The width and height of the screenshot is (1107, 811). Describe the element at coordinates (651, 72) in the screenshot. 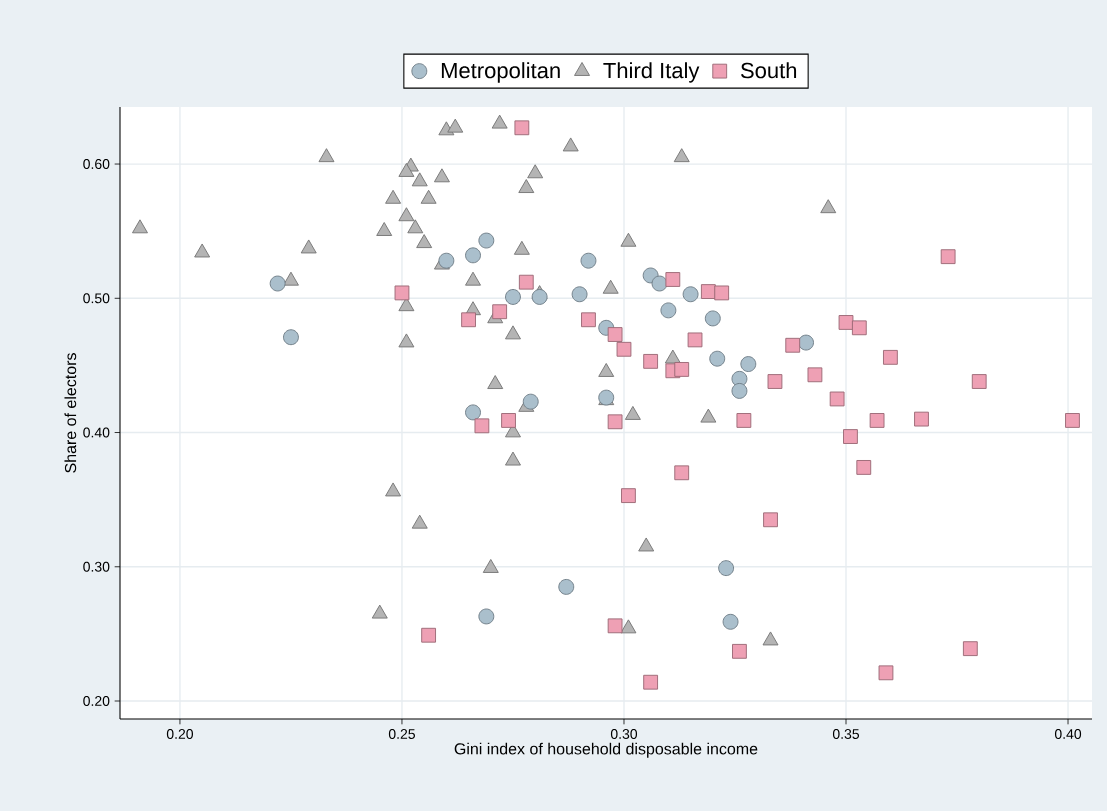

I see `legend-label: Third Italy` at that location.